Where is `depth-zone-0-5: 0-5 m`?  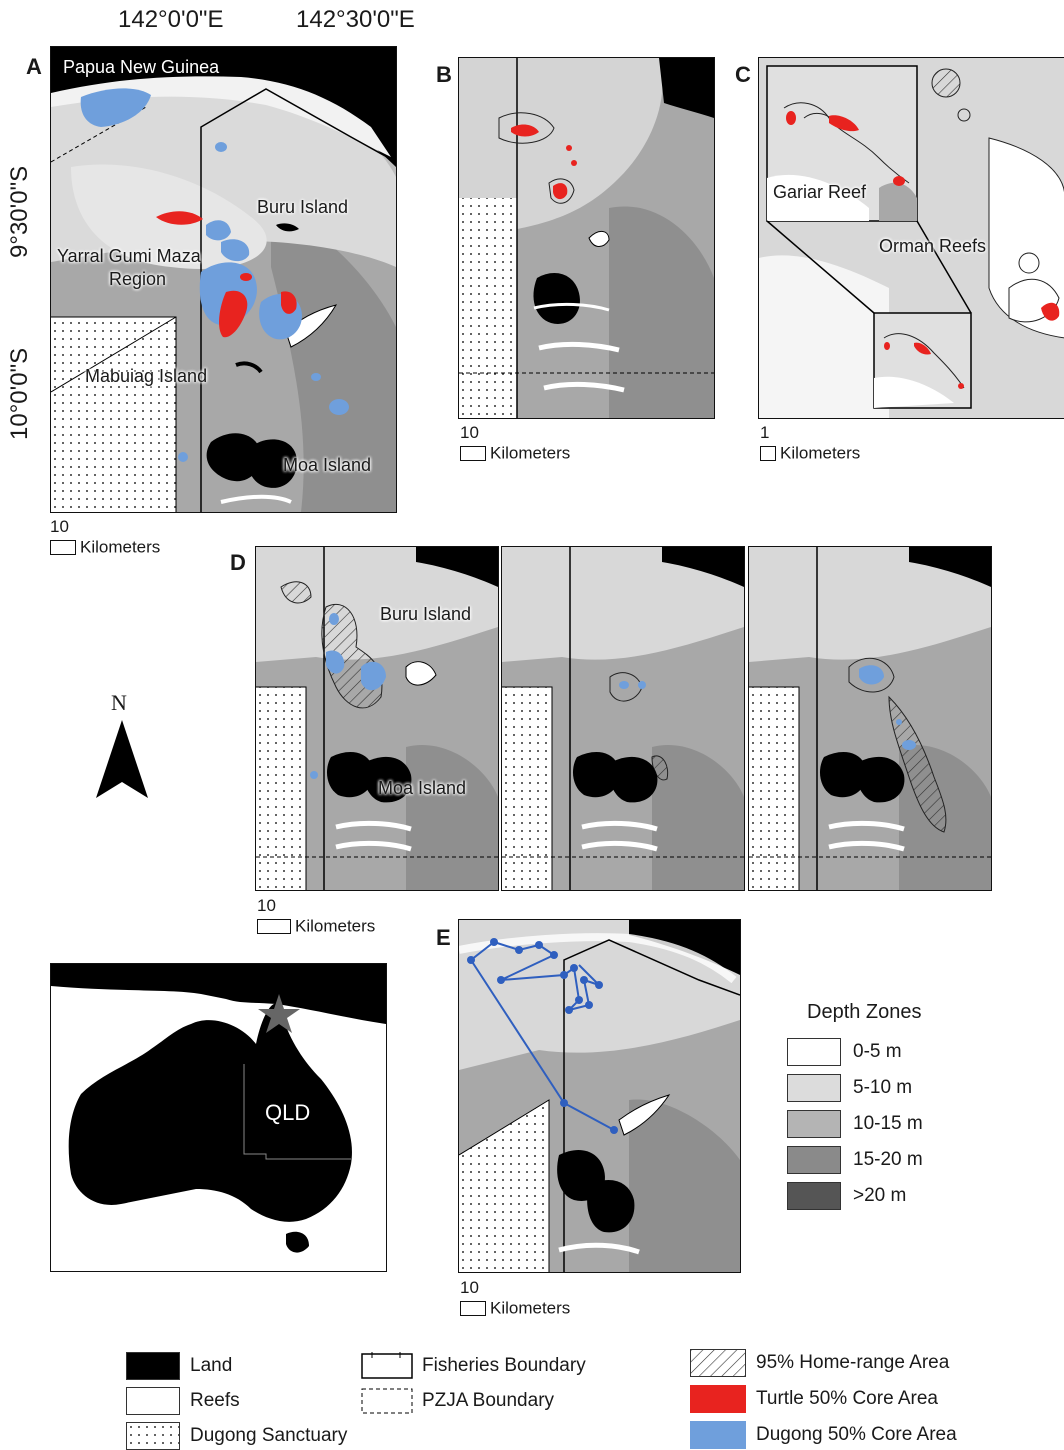 depth-zone-0-5: 0-5 m is located at coordinates (844, 1052).